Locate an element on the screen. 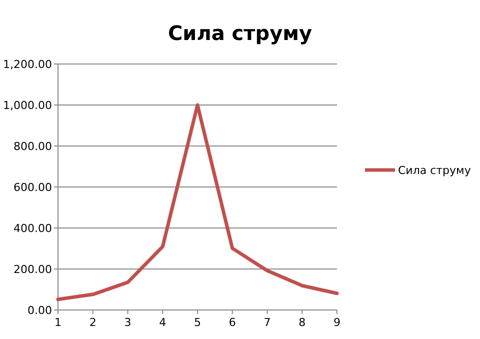 The image size is (480, 339). x-tick-label: 9 is located at coordinates (337, 322).